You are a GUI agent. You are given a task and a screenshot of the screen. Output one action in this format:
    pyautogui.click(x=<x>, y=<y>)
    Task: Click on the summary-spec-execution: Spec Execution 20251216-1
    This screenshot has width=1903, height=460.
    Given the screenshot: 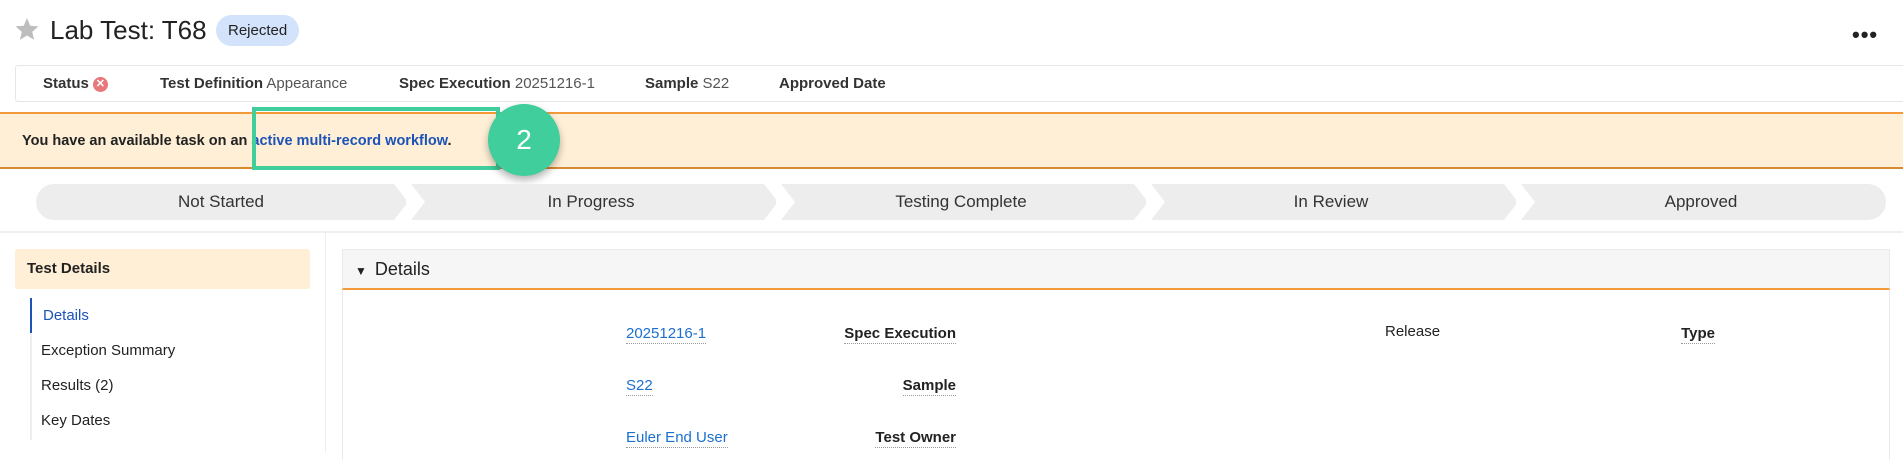 What is the action you would take?
    pyautogui.click(x=497, y=83)
    